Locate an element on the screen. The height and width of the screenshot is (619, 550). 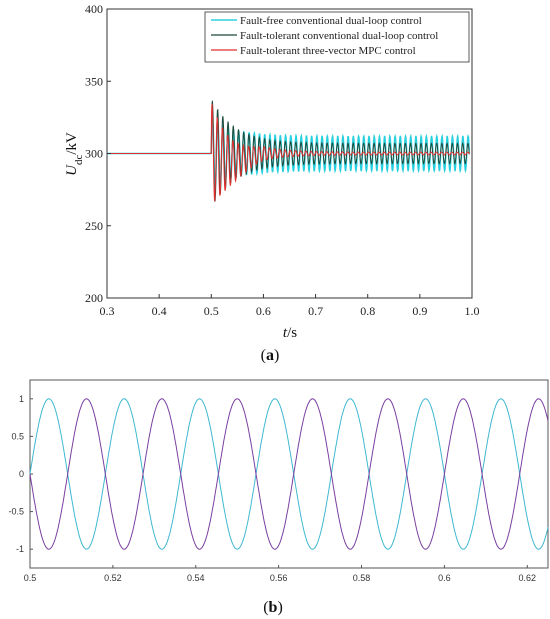
panel-label-b-open: ( is located at coordinates (265, 607).